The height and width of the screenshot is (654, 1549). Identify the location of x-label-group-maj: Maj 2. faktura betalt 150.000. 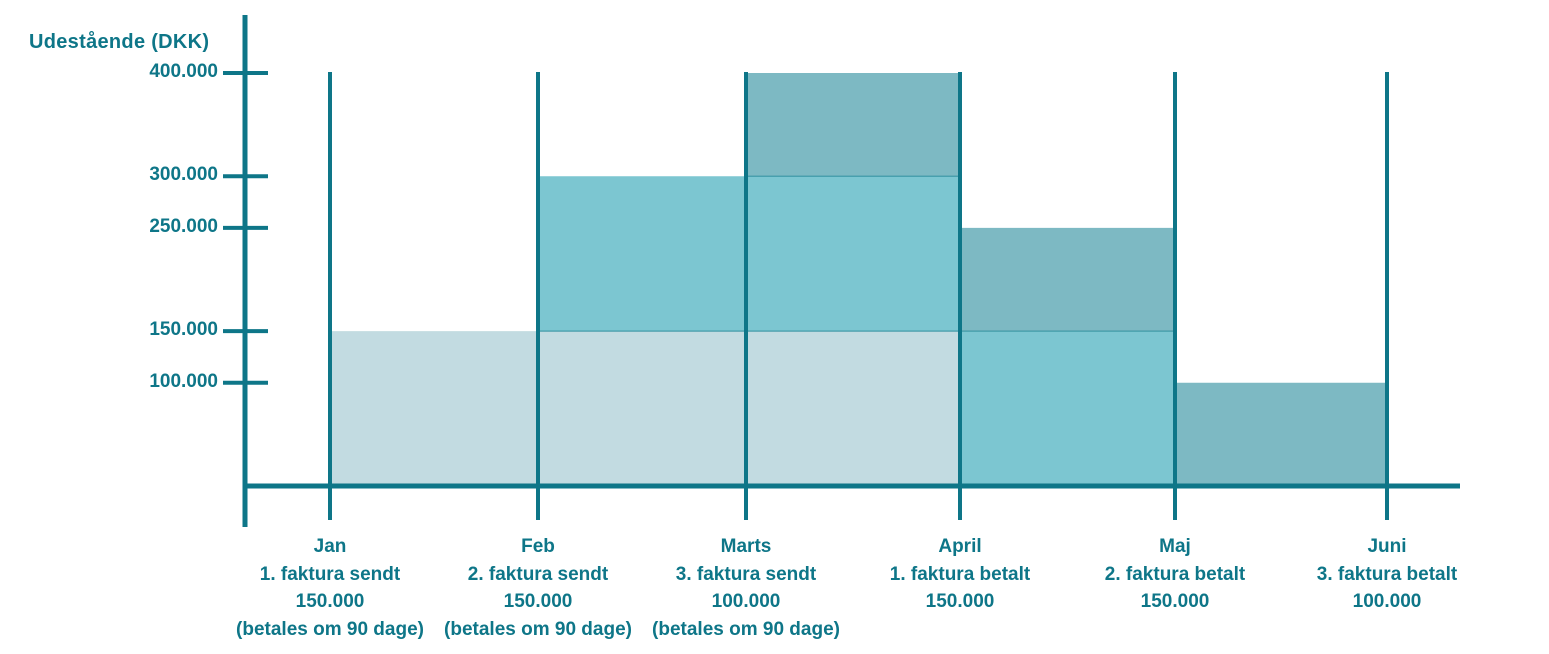
(1175, 574).